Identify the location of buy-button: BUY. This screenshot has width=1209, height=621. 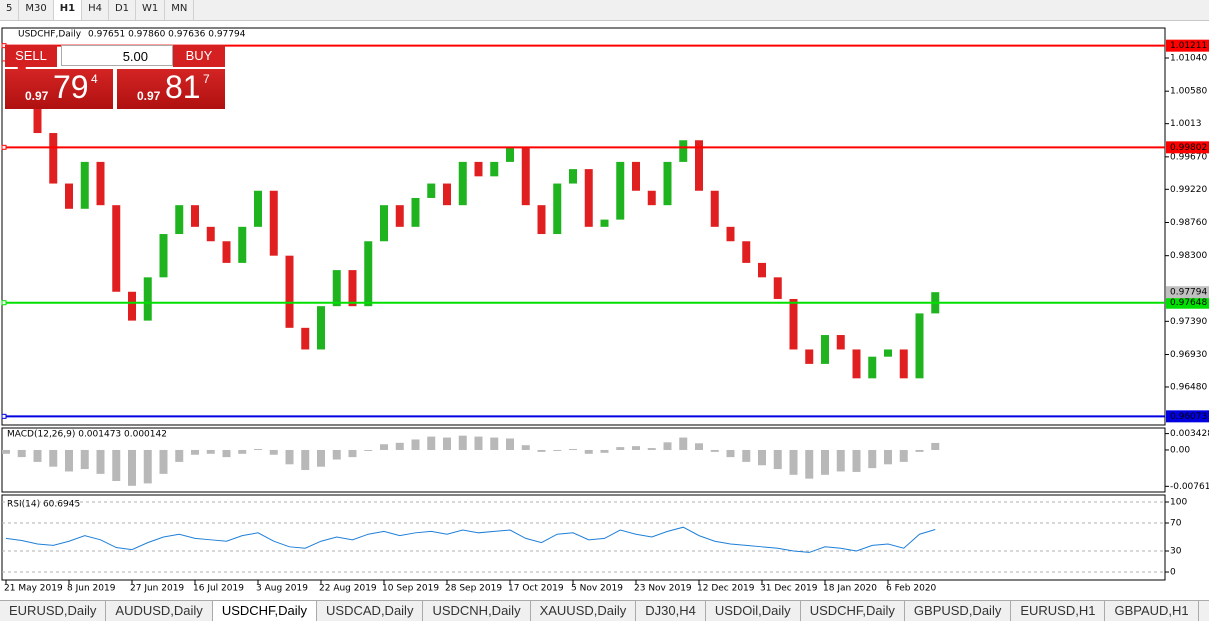
(199, 56).